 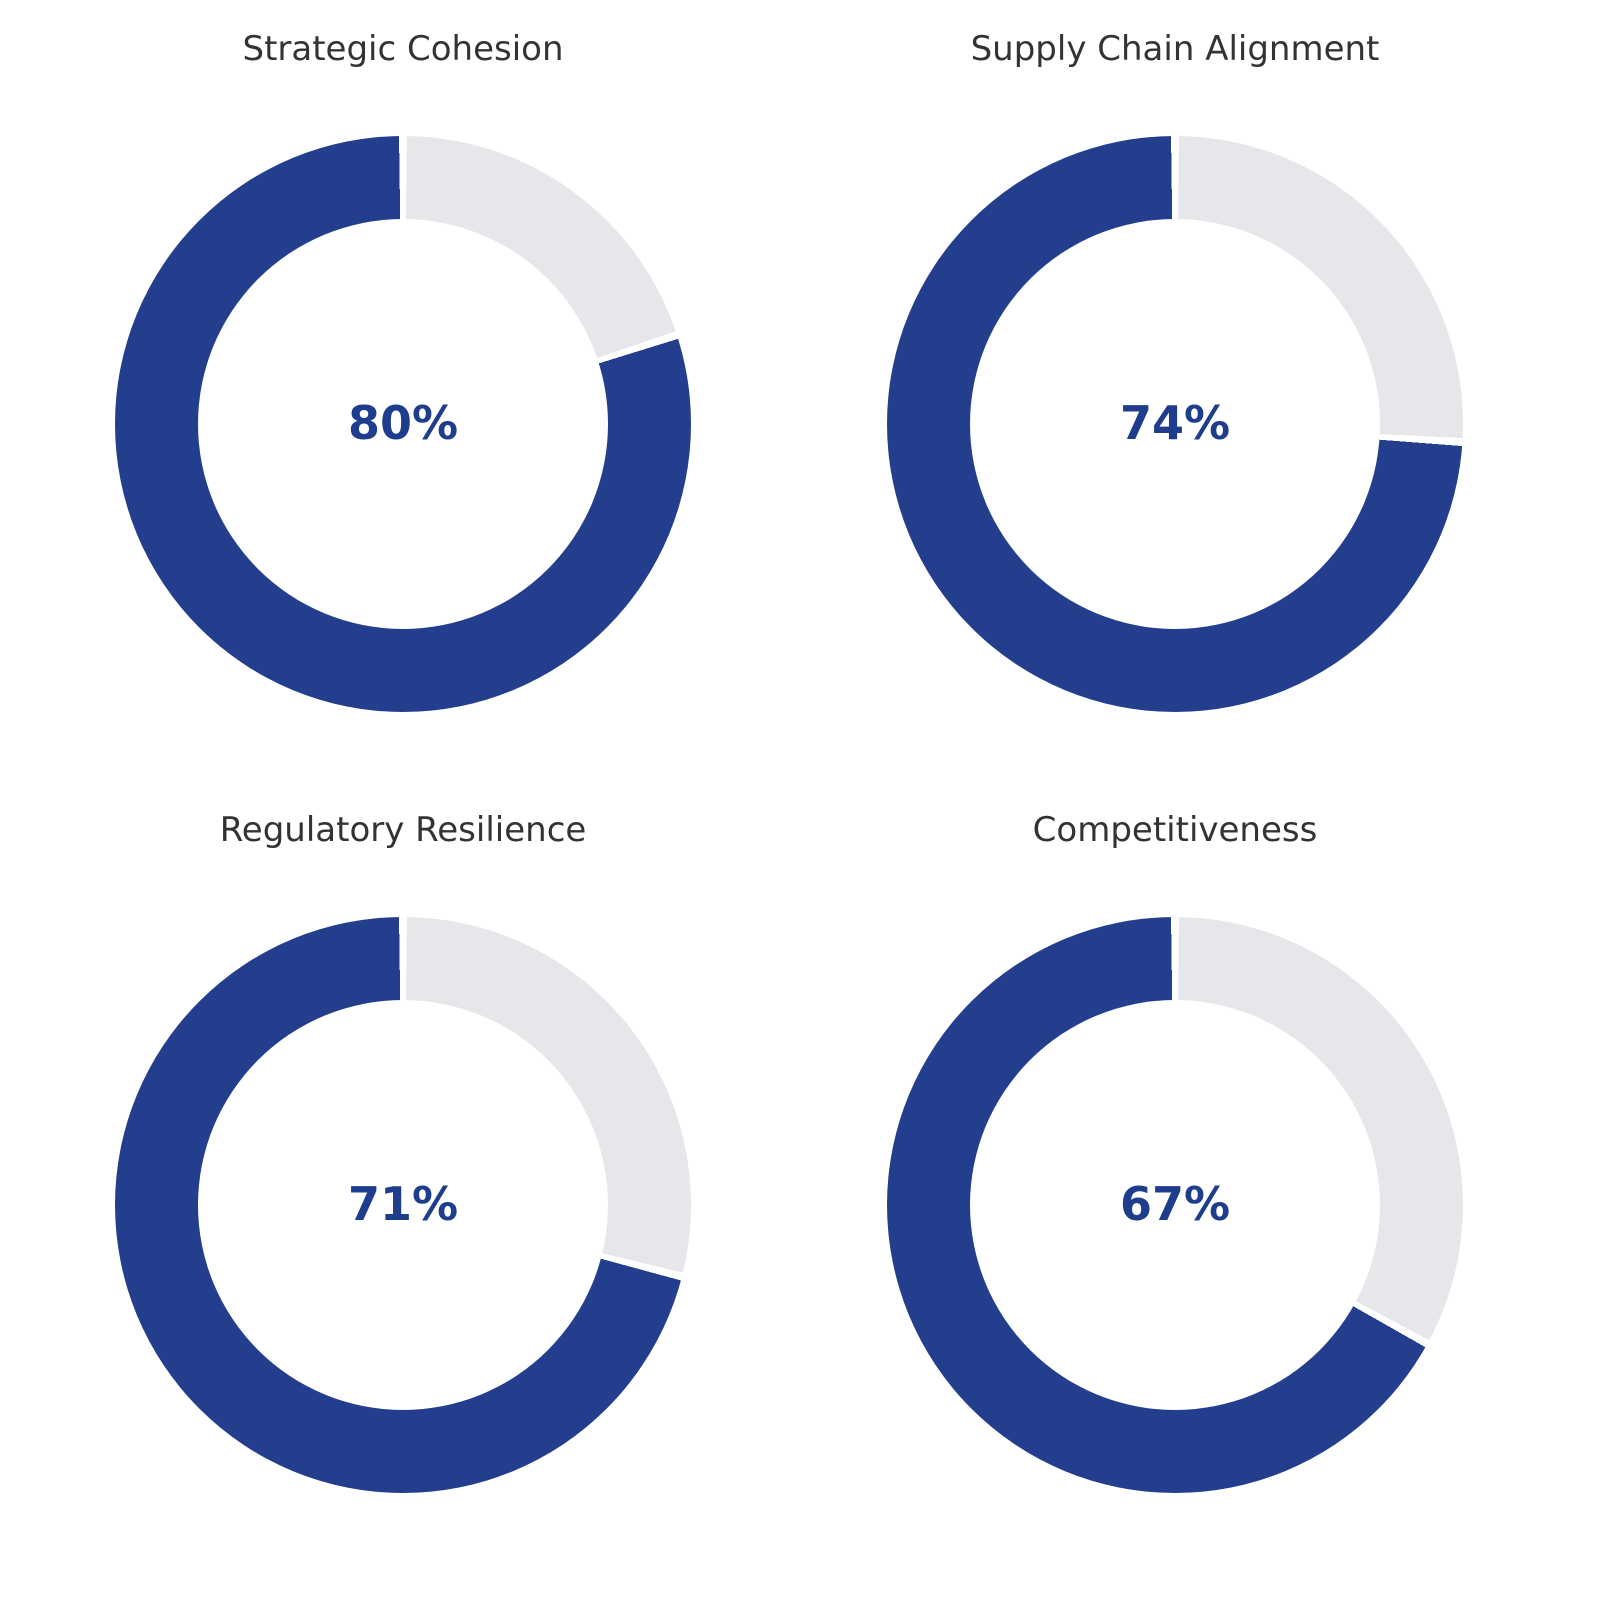 What do you see at coordinates (1175, 830) in the screenshot?
I see `chart-title: Competitiveness` at bounding box center [1175, 830].